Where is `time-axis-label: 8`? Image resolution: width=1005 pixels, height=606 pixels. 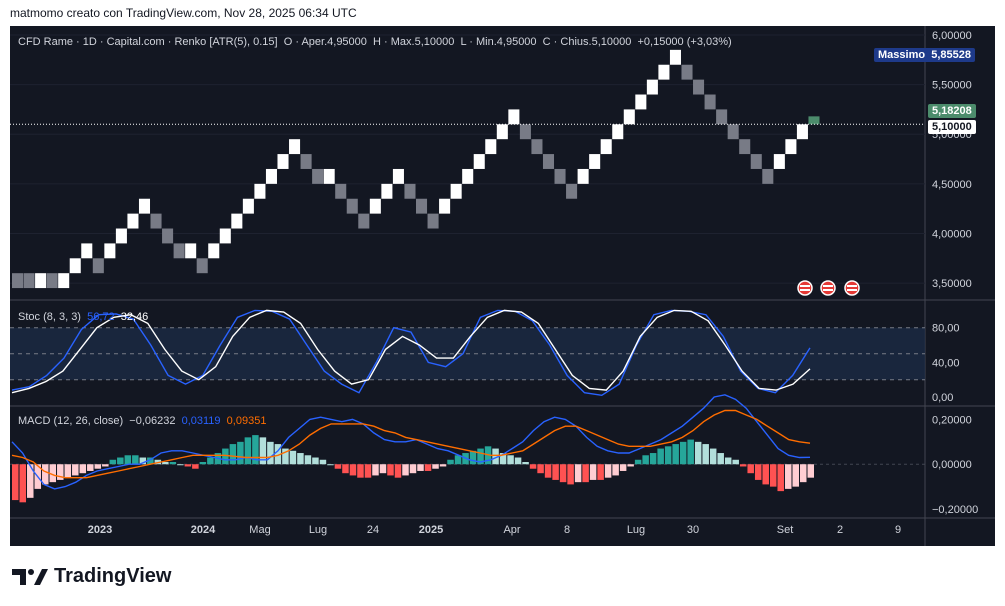 time-axis-label: 8 is located at coordinates (567, 530).